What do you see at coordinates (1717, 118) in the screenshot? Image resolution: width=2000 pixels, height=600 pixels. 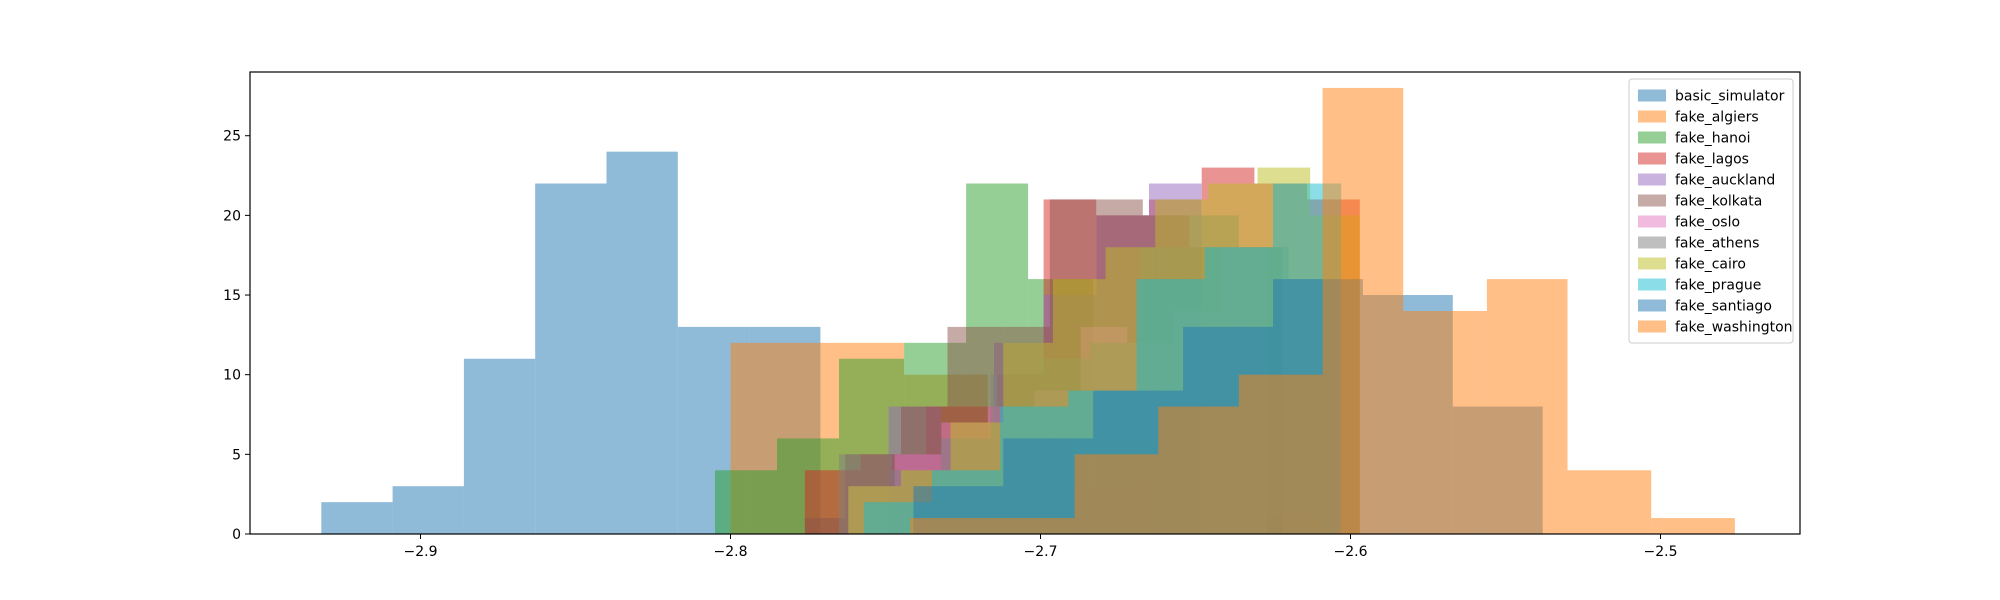 I see `legend-label: fake_algiers` at bounding box center [1717, 118].